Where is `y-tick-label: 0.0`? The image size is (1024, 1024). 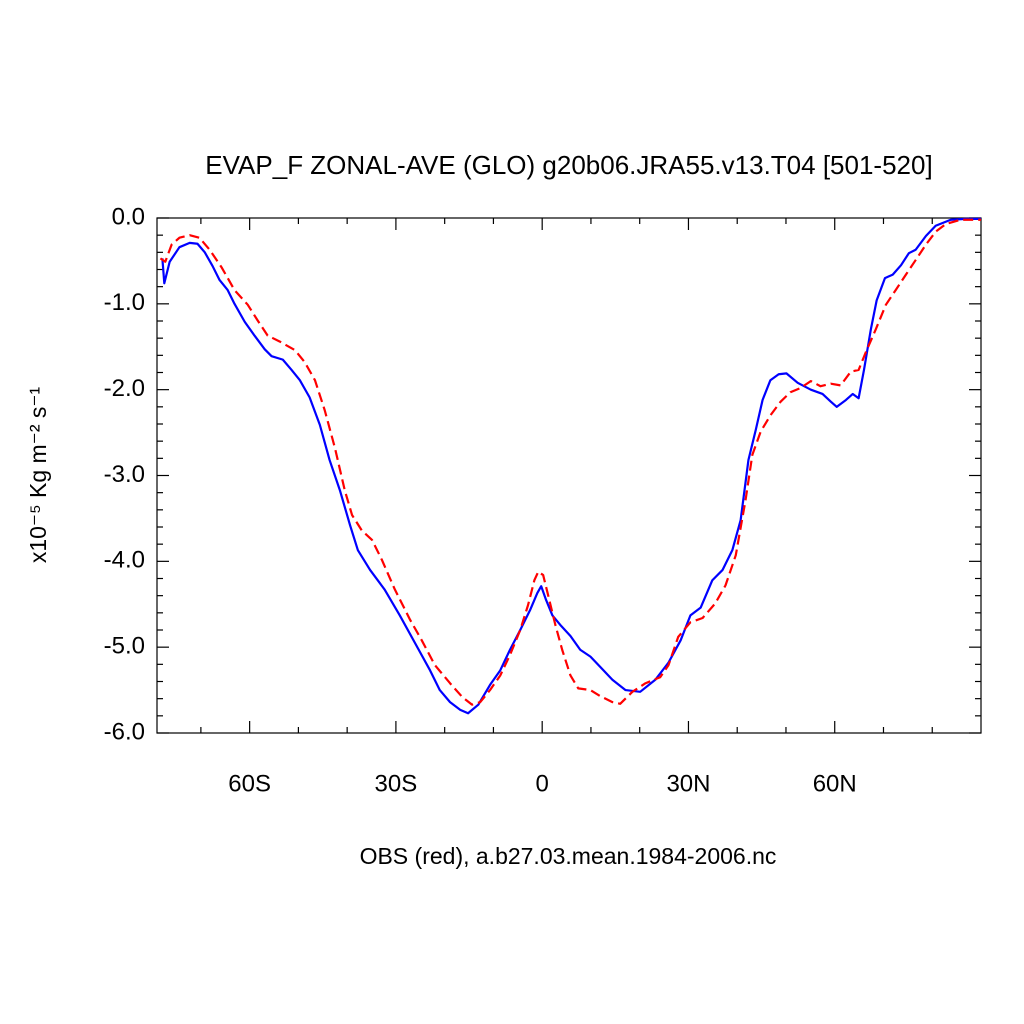 y-tick-label: 0.0 is located at coordinates (128, 216).